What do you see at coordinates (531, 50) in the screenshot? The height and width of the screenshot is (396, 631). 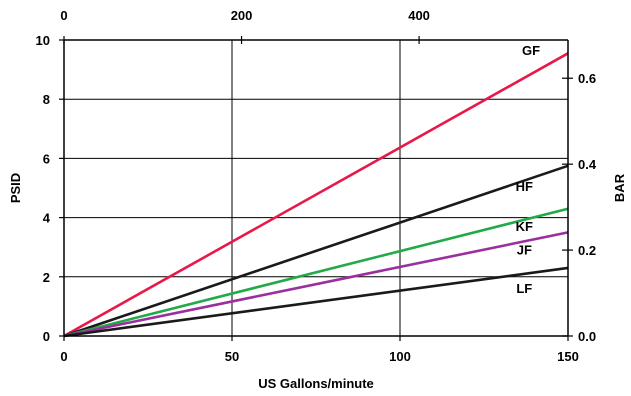 I see `series-label-gf: GF` at bounding box center [531, 50].